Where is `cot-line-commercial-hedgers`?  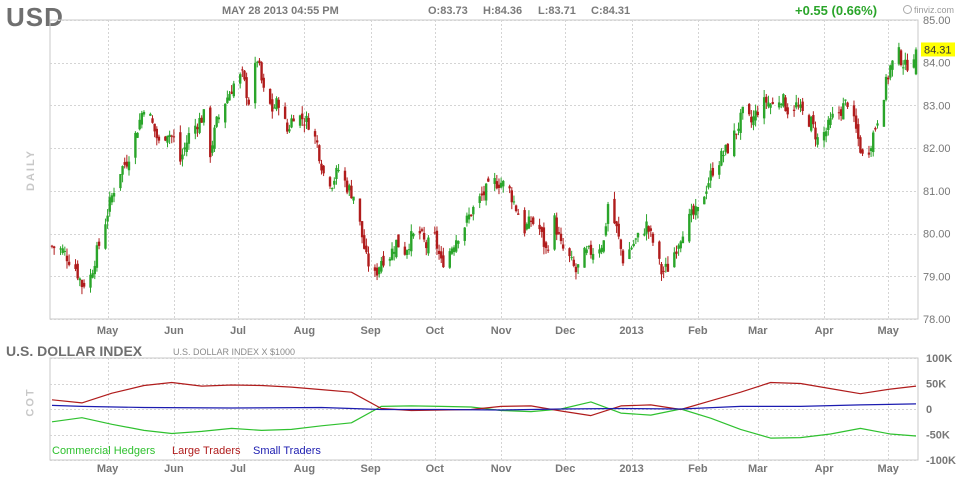 cot-line-commercial-hedgers is located at coordinates (484, 420).